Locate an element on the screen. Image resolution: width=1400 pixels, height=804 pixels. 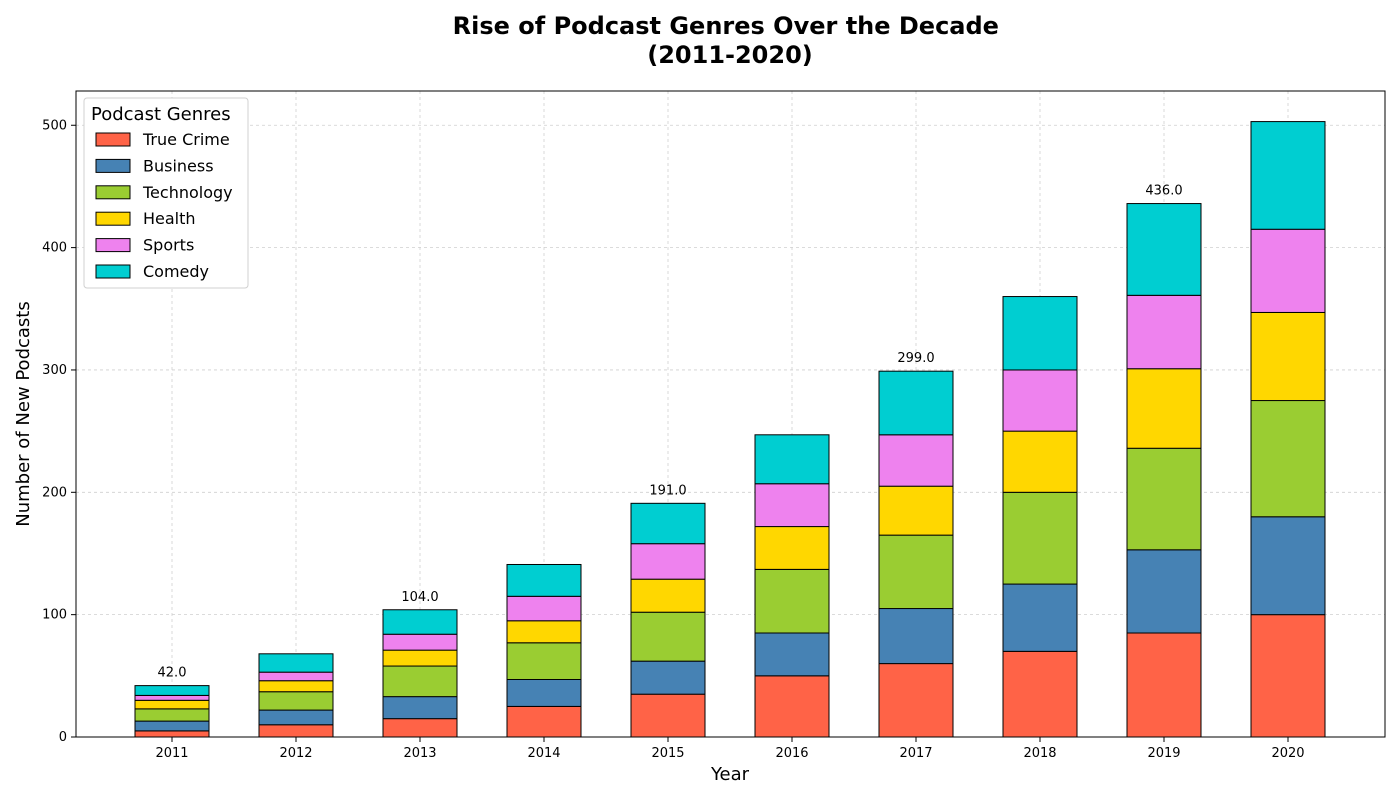
bar-segment-technology-2016 is located at coordinates (792, 601).